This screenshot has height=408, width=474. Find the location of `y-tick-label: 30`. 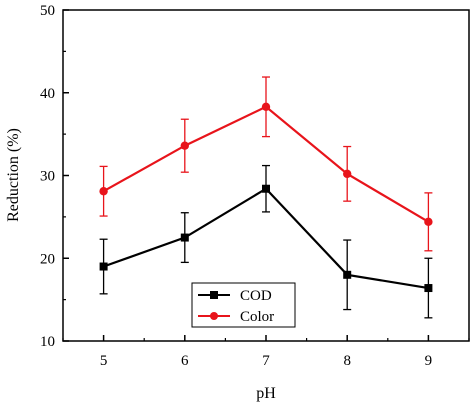

y-tick-label: 30 is located at coordinates (47, 177).